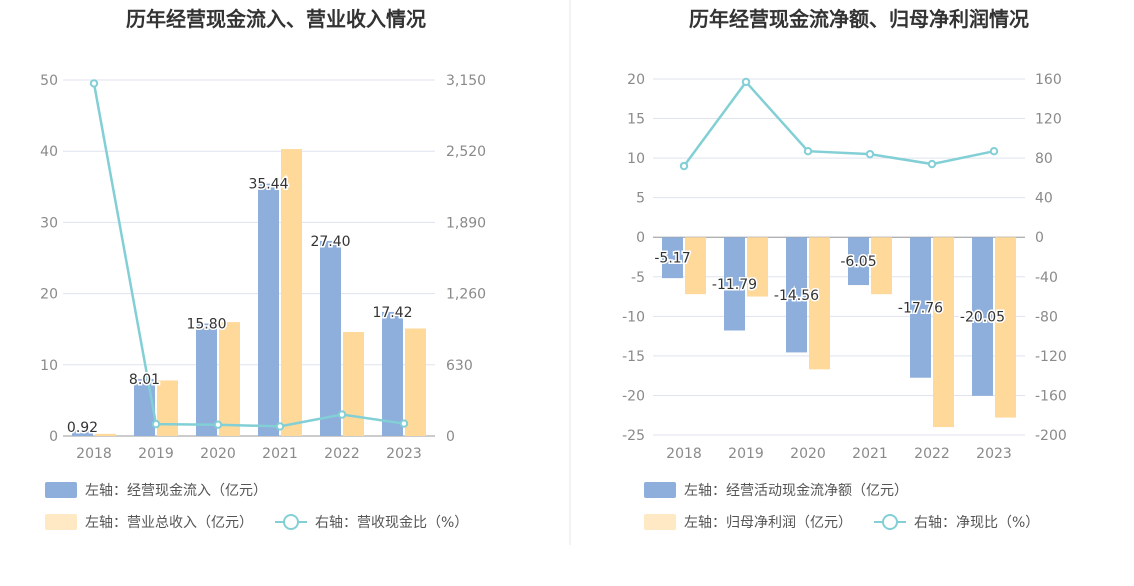 Image resolution: width=1134 pixels, height=586 pixels. I want to click on y-tick-left: -10, so click(633, 317).